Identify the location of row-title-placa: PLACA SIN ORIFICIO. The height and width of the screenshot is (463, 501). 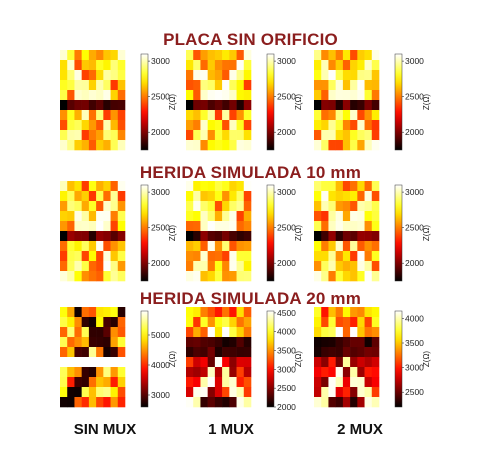
(250, 39).